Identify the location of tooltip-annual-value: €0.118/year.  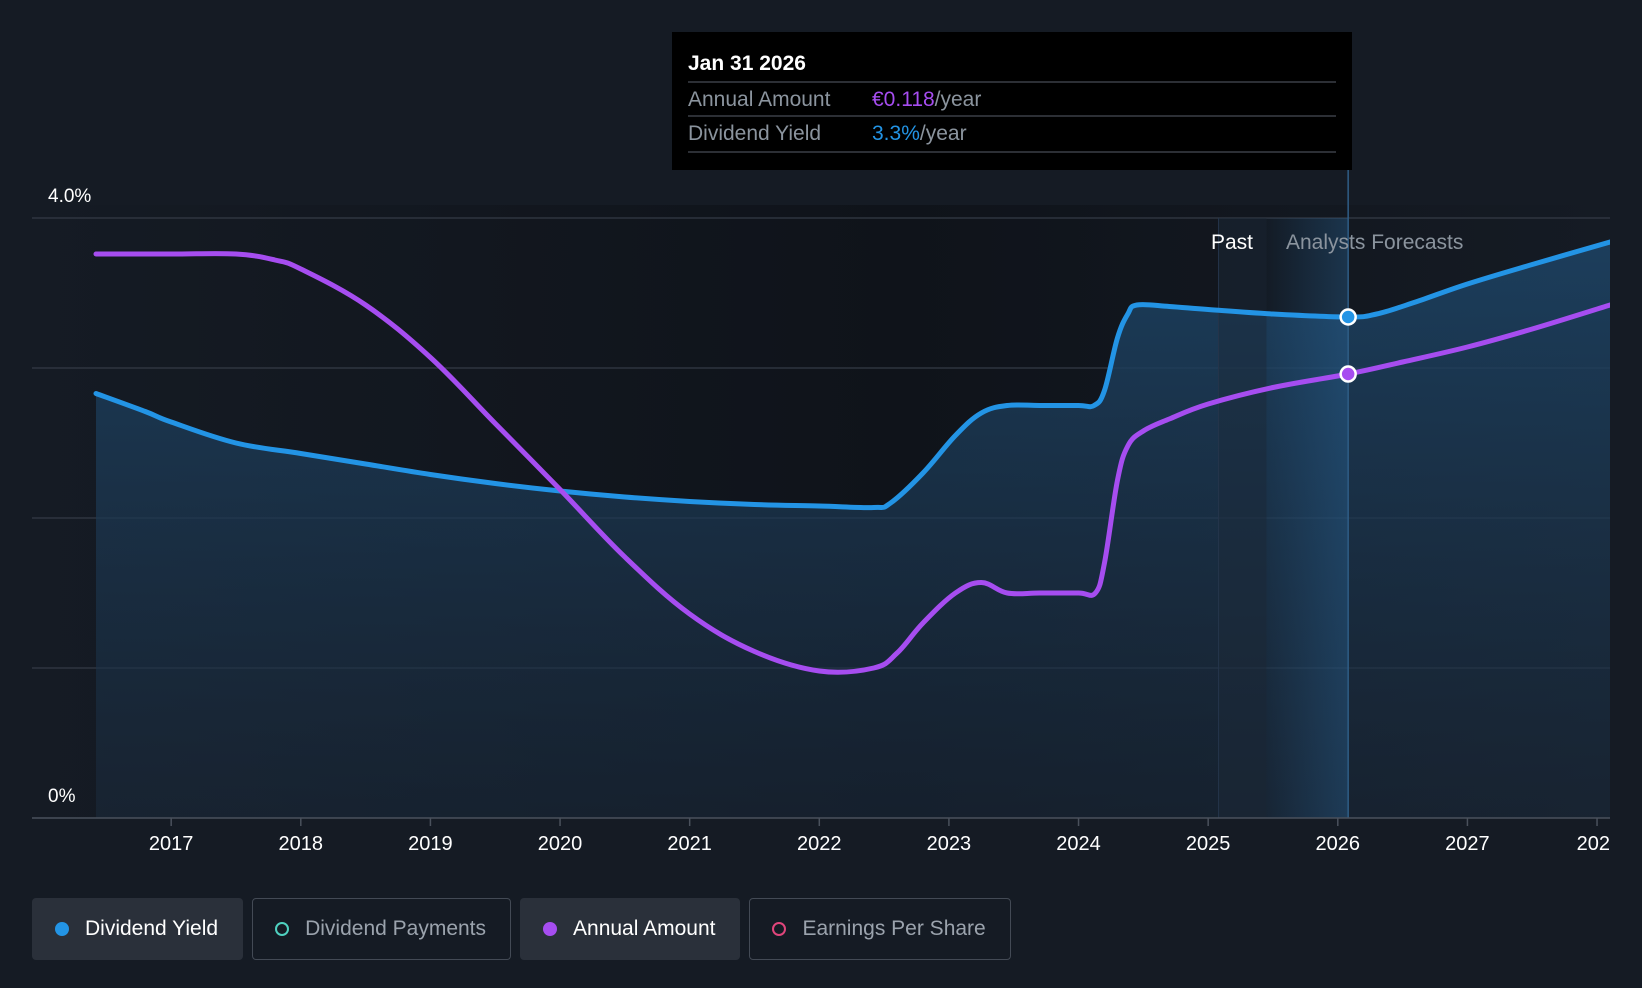
(926, 99).